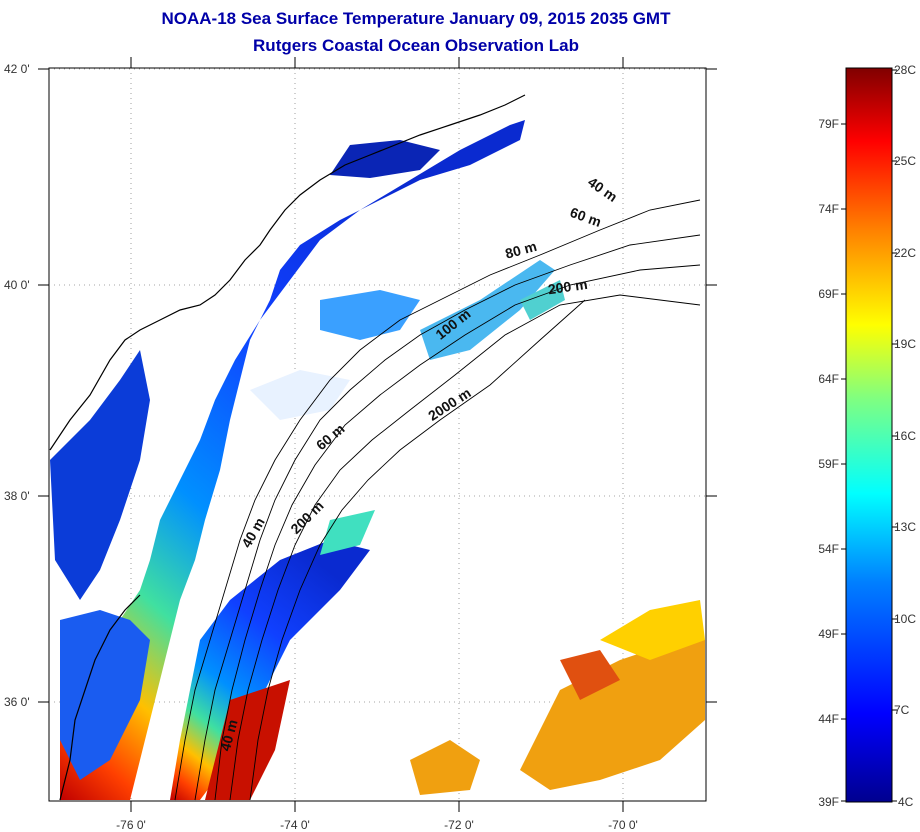 This screenshot has width=920, height=832. I want to click on colorbar-label-10c: 10C, so click(905, 619).